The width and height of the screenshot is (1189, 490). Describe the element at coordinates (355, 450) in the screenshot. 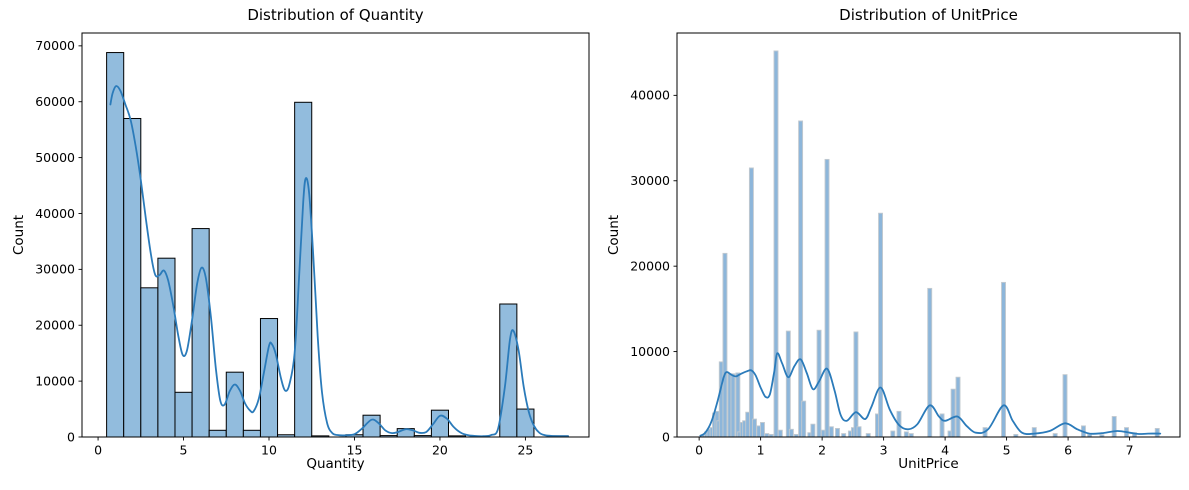

I see `x-tick-label: 15` at that location.